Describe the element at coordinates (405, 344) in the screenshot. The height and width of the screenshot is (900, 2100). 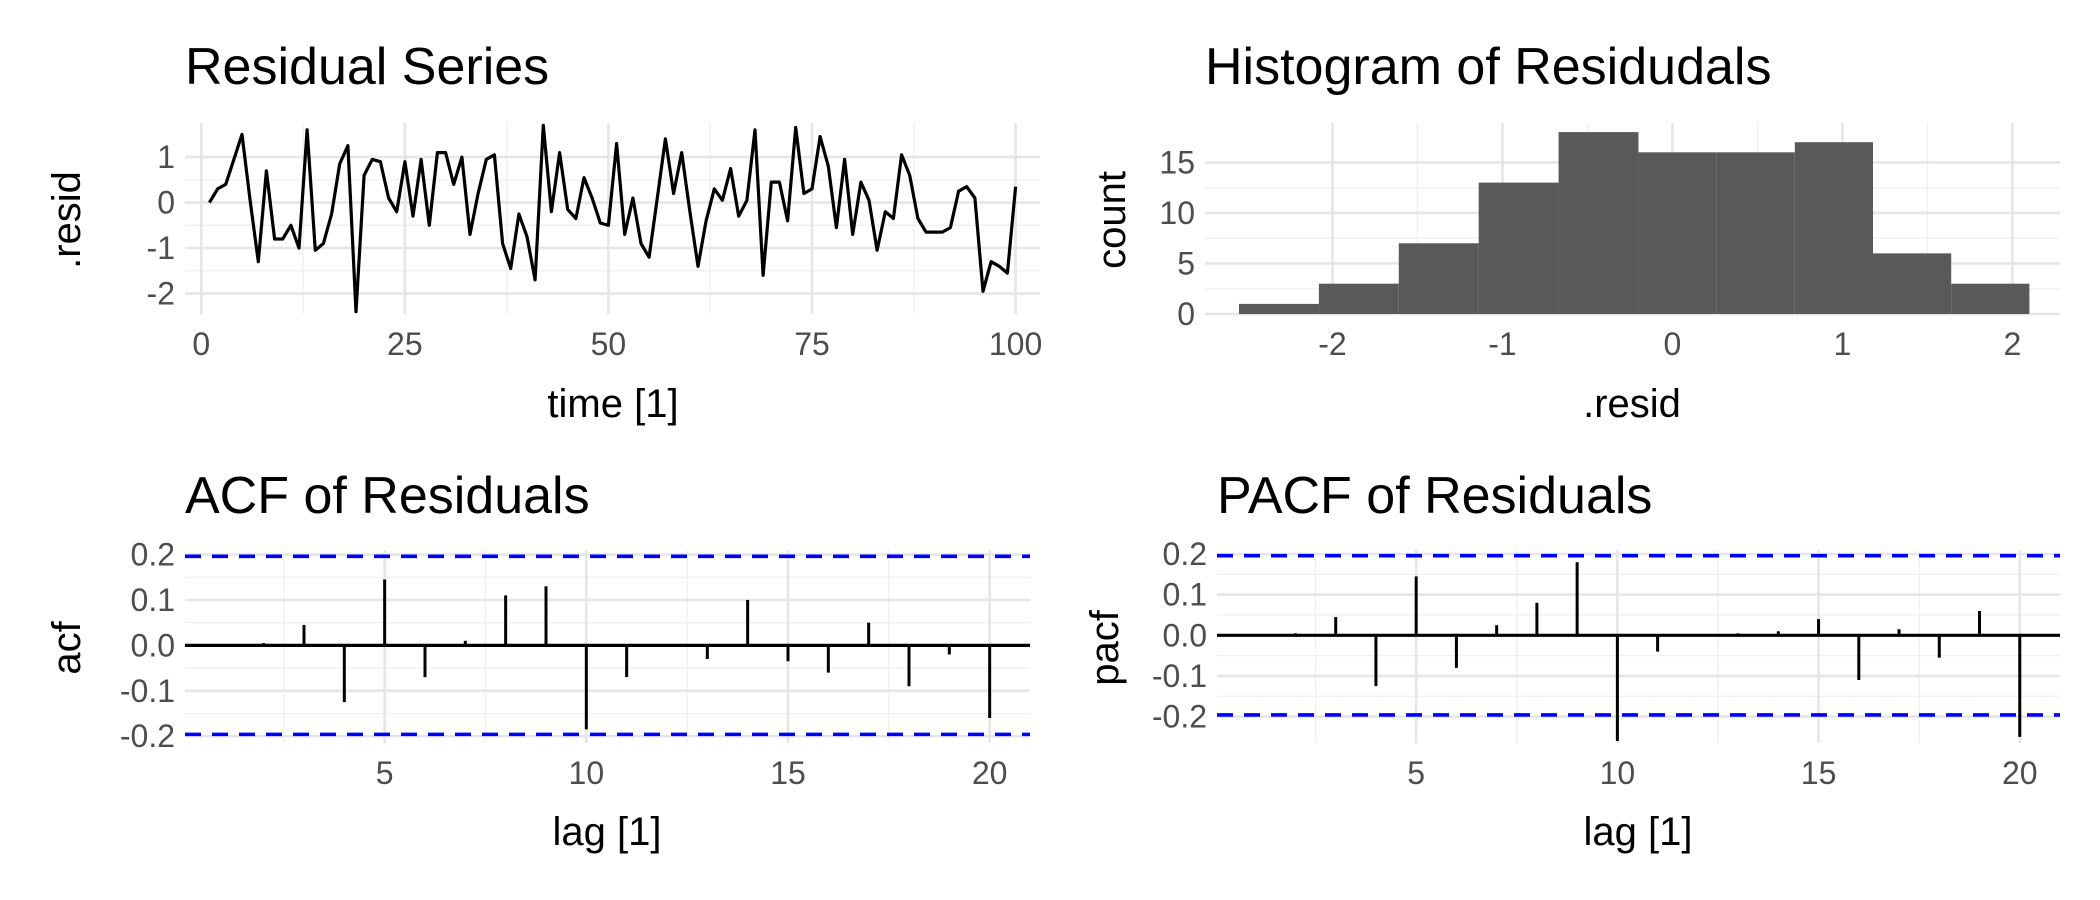
I see `x-tick-label: 25` at that location.